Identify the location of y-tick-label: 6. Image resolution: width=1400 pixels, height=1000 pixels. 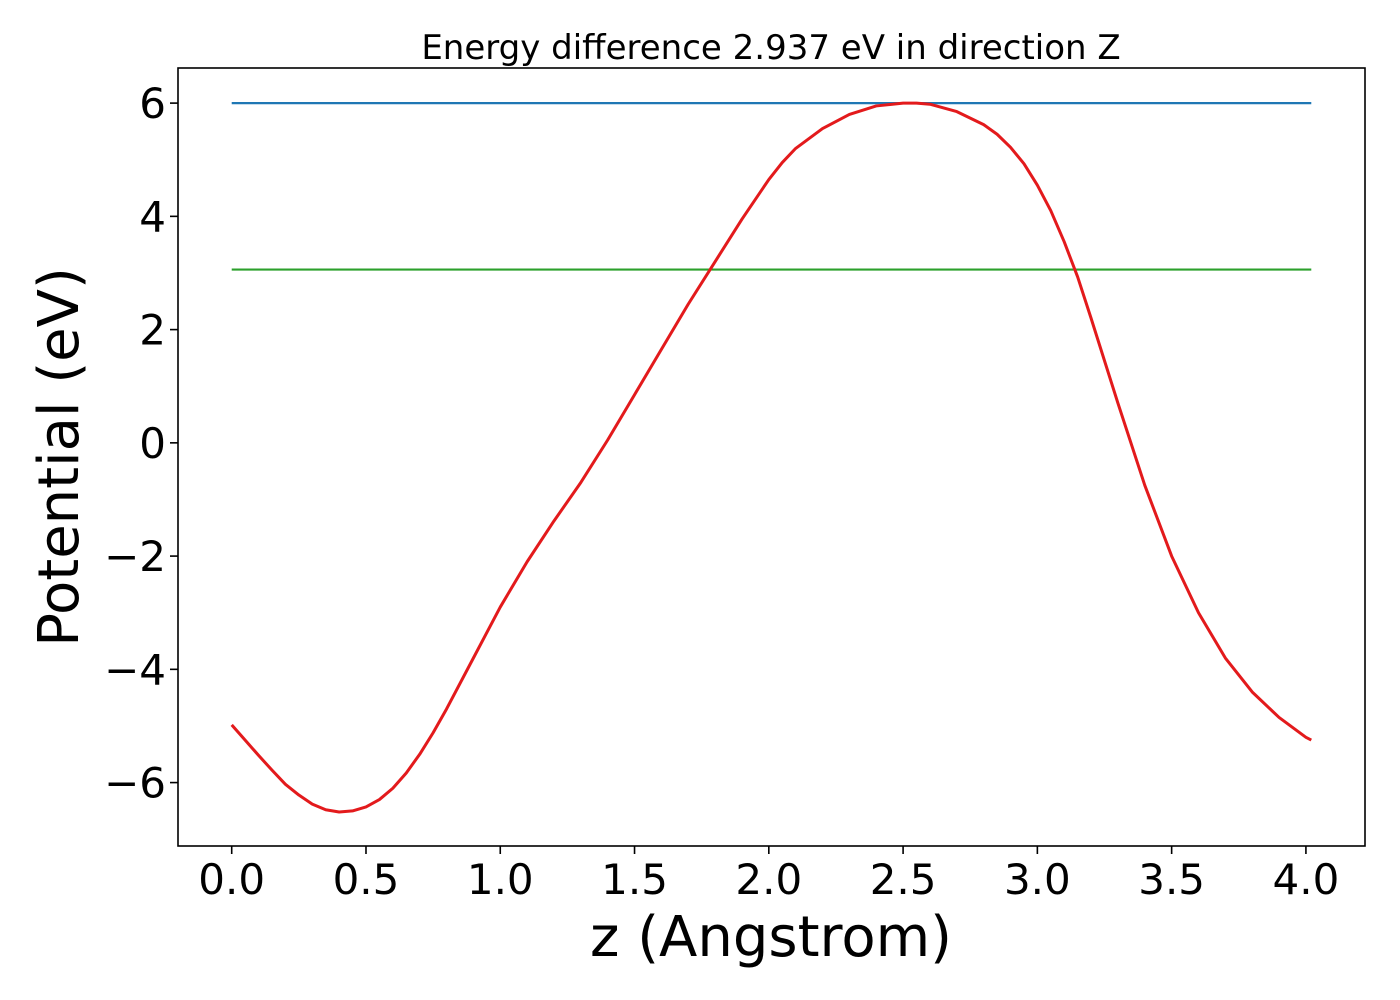
(152, 103).